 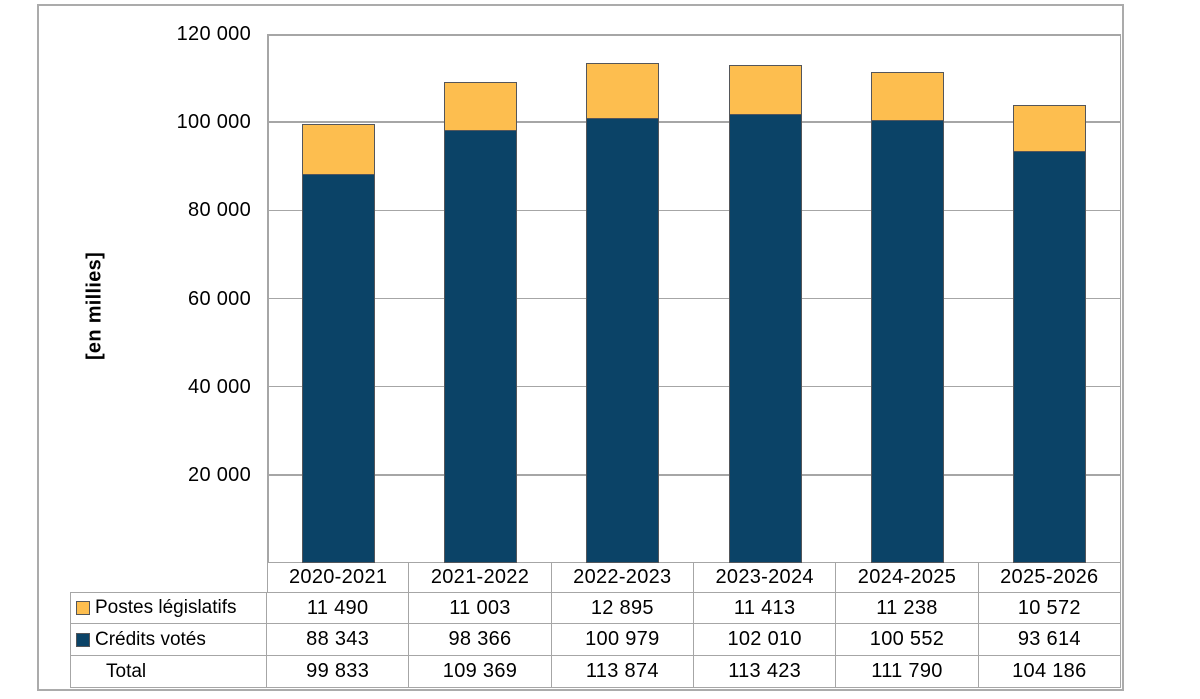 I want to click on table-value-total-2020-2021: 99 833, so click(x=338, y=672).